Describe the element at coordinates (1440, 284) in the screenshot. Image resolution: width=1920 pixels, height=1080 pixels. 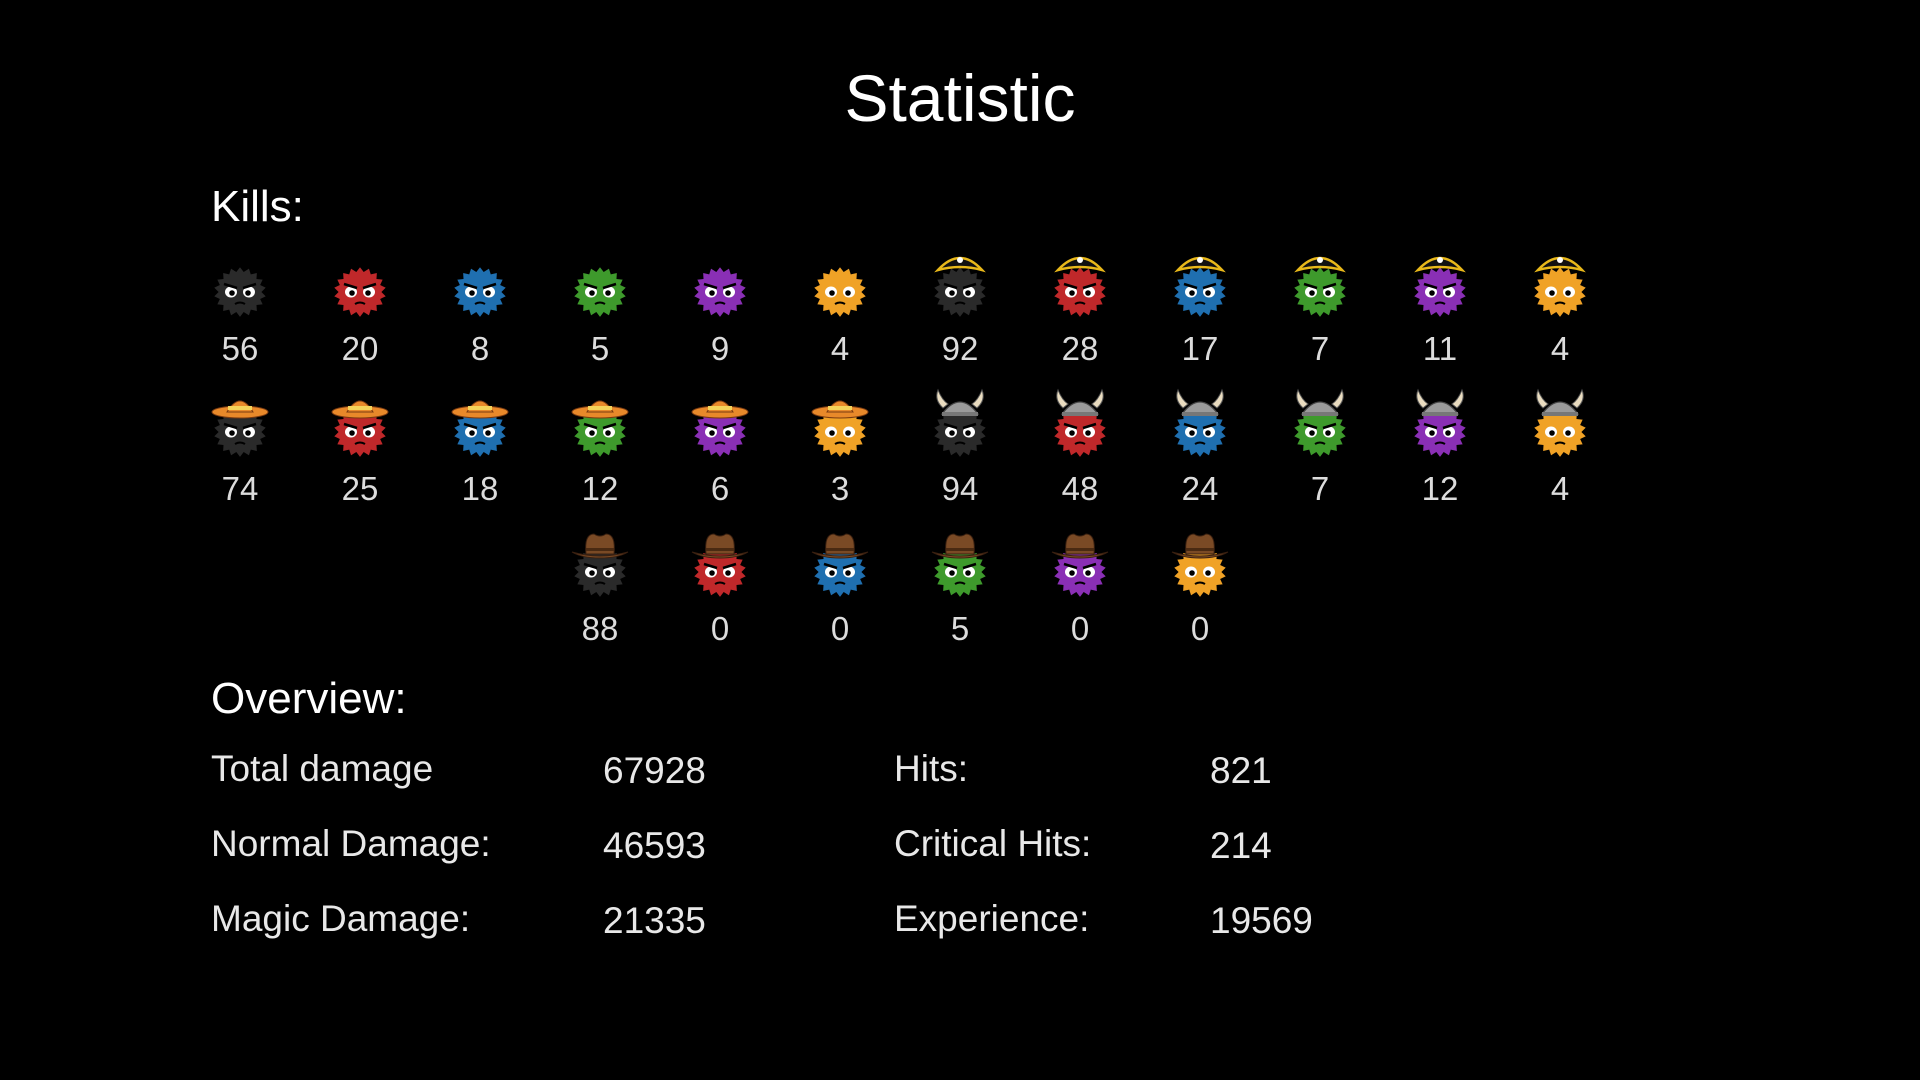
I see `purple-pirate-monster-icon` at that location.